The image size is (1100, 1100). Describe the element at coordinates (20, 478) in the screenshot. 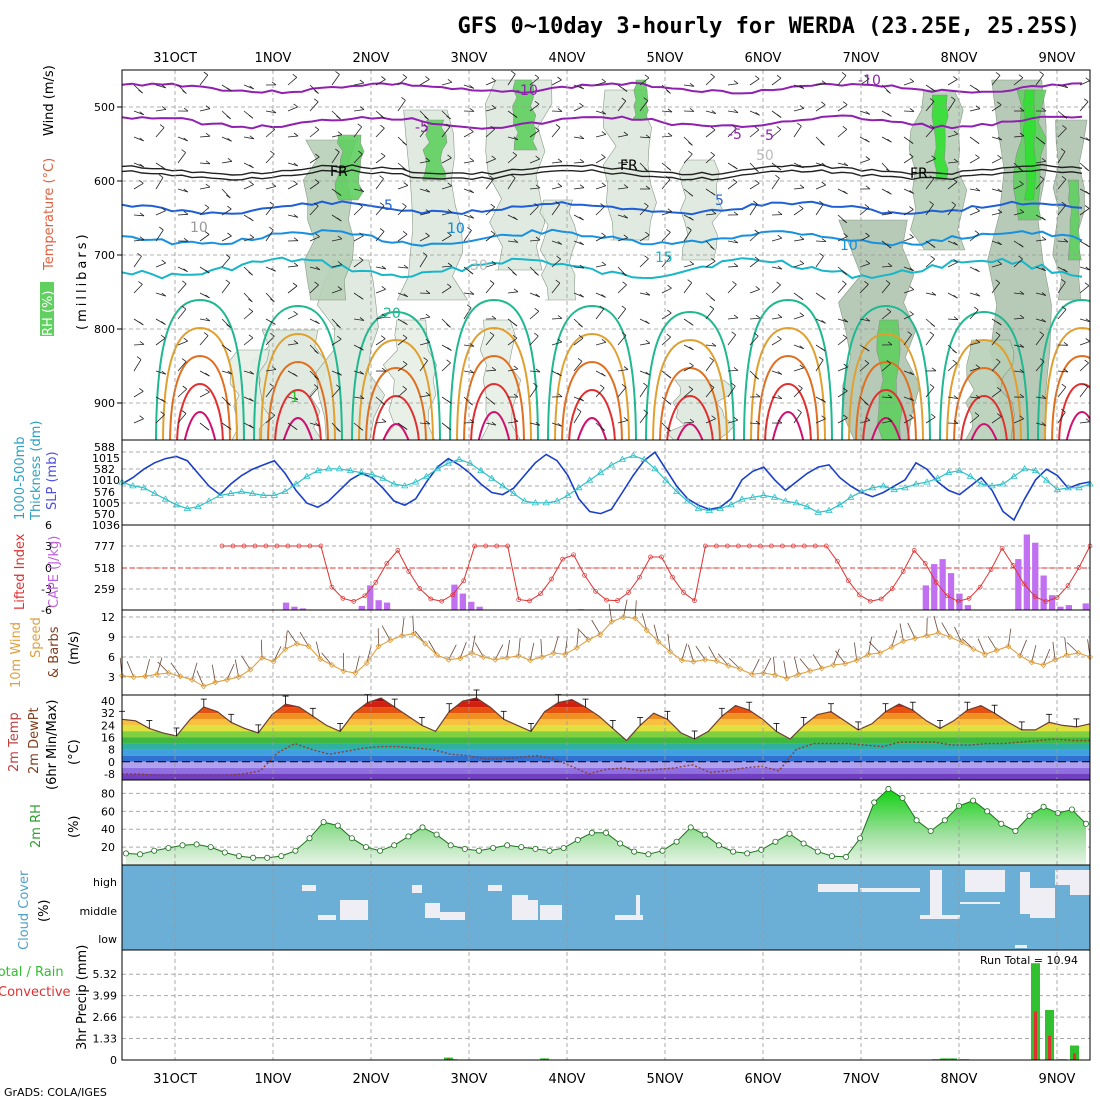

I see `thickness-label-1: 1000-500mb` at that location.